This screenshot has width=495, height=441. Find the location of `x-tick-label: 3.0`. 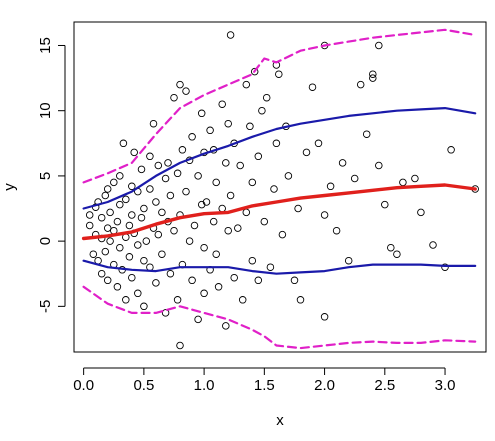

x-tick-label: 3.0 is located at coordinates (445, 385).